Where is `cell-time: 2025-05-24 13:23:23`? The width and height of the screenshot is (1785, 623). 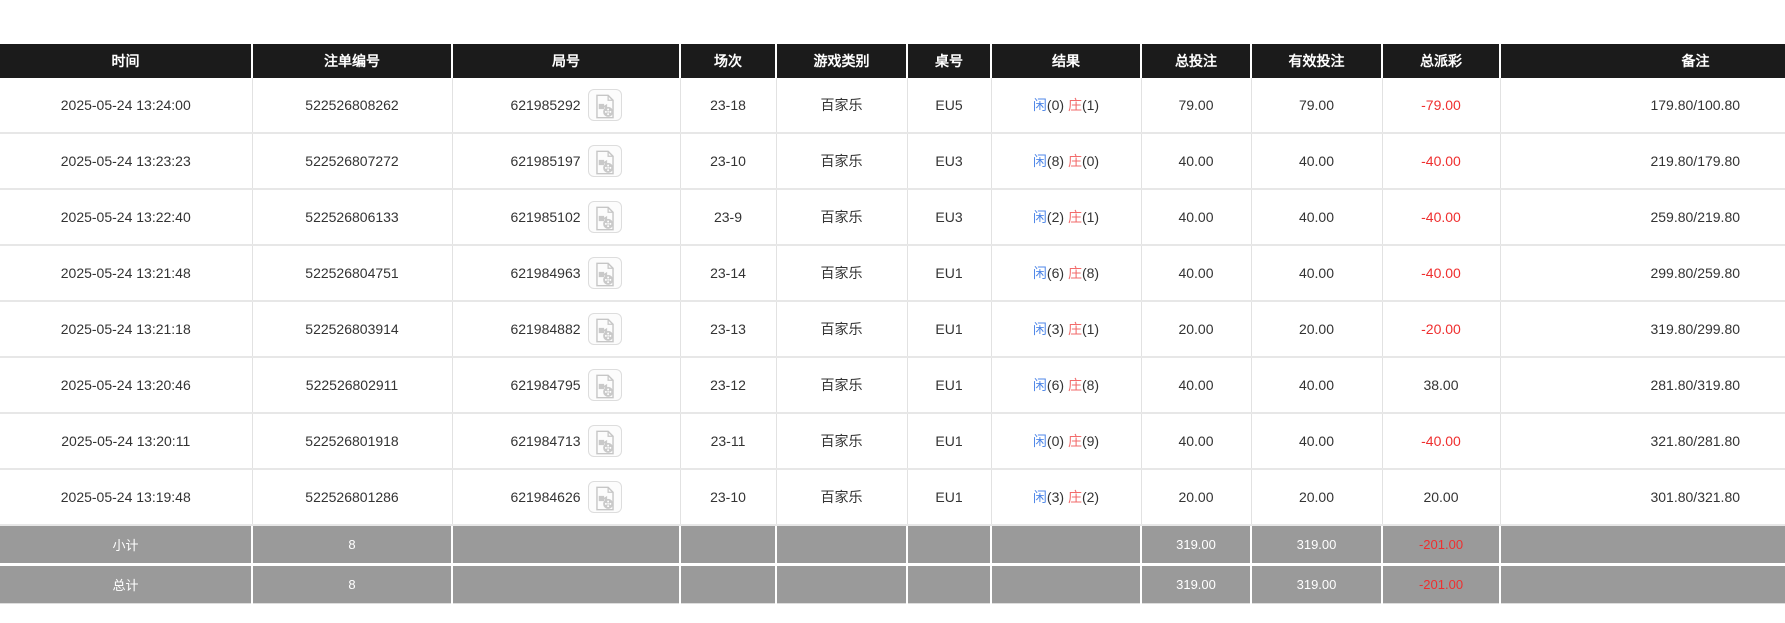
cell-time: 2025-05-24 13:23:23 is located at coordinates (126, 161).